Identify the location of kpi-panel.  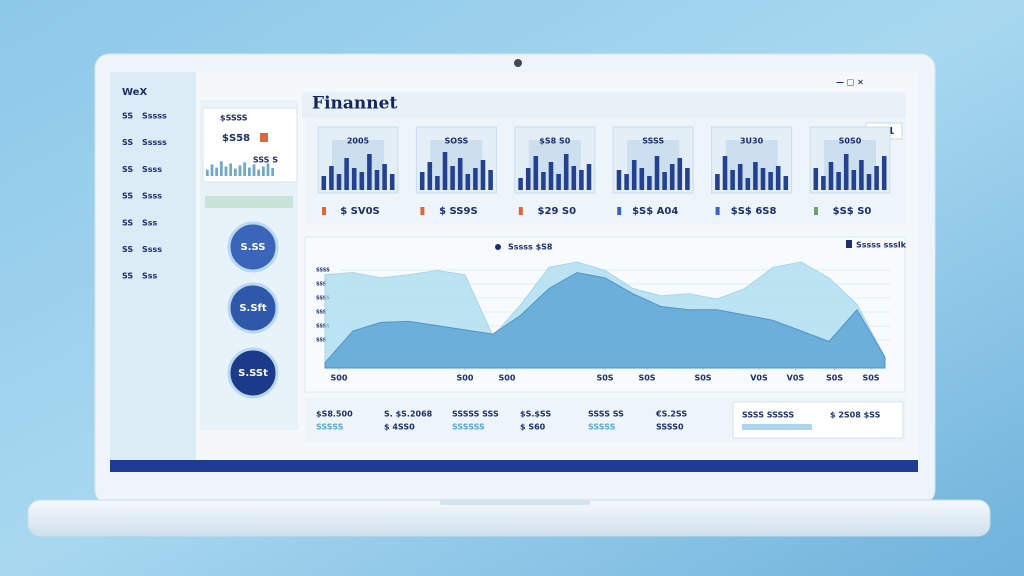
(605, 171).